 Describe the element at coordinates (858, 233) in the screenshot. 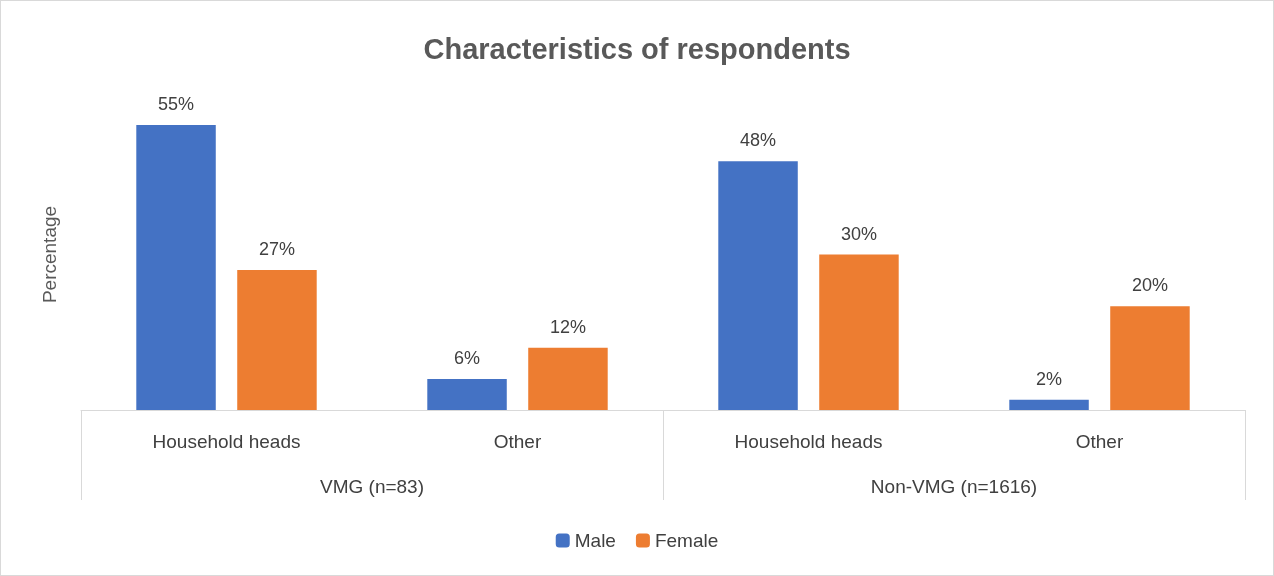

I see `data-label: 30%` at that location.